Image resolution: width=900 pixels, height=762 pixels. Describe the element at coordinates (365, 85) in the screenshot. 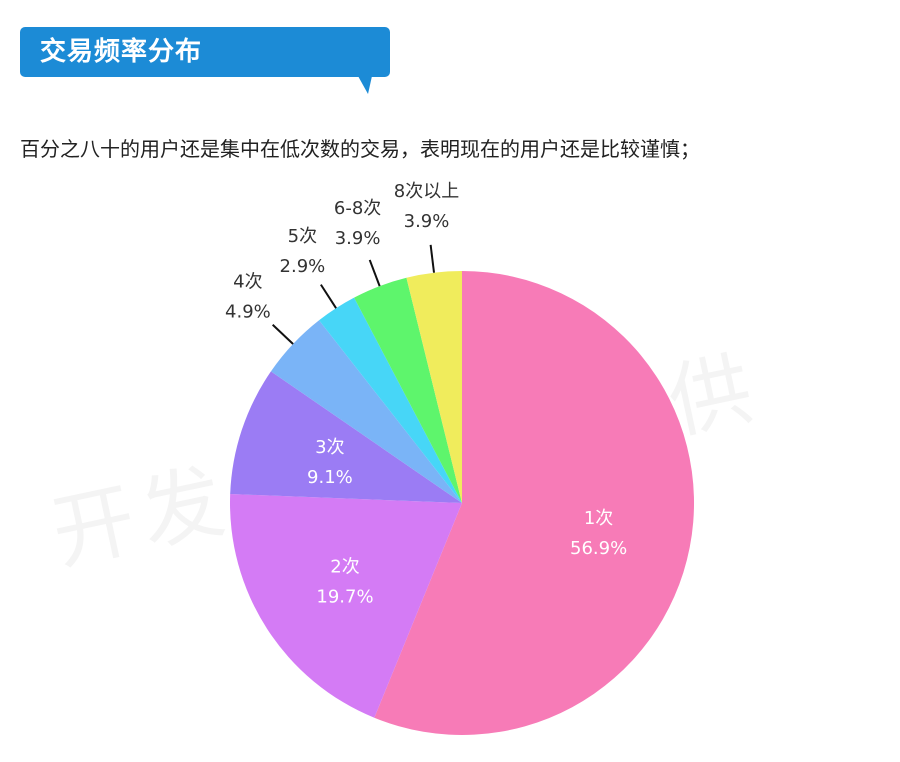

I see `title-banner-pointer` at that location.